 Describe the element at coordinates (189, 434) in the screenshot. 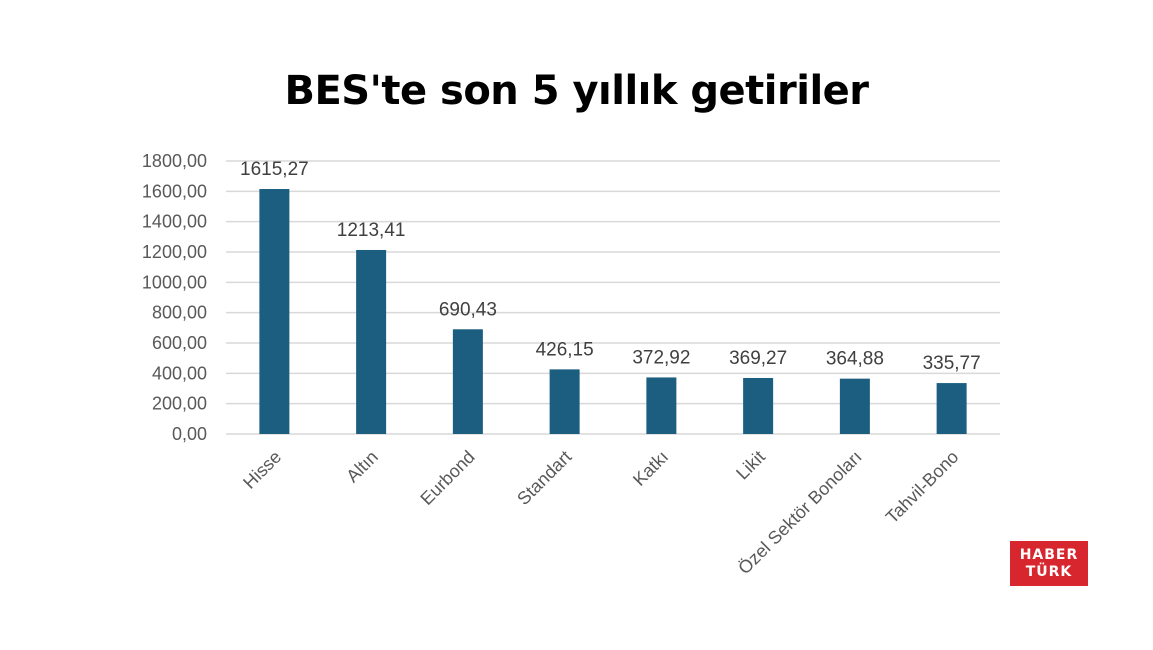

I see `y-tick-label: 0,00` at that location.